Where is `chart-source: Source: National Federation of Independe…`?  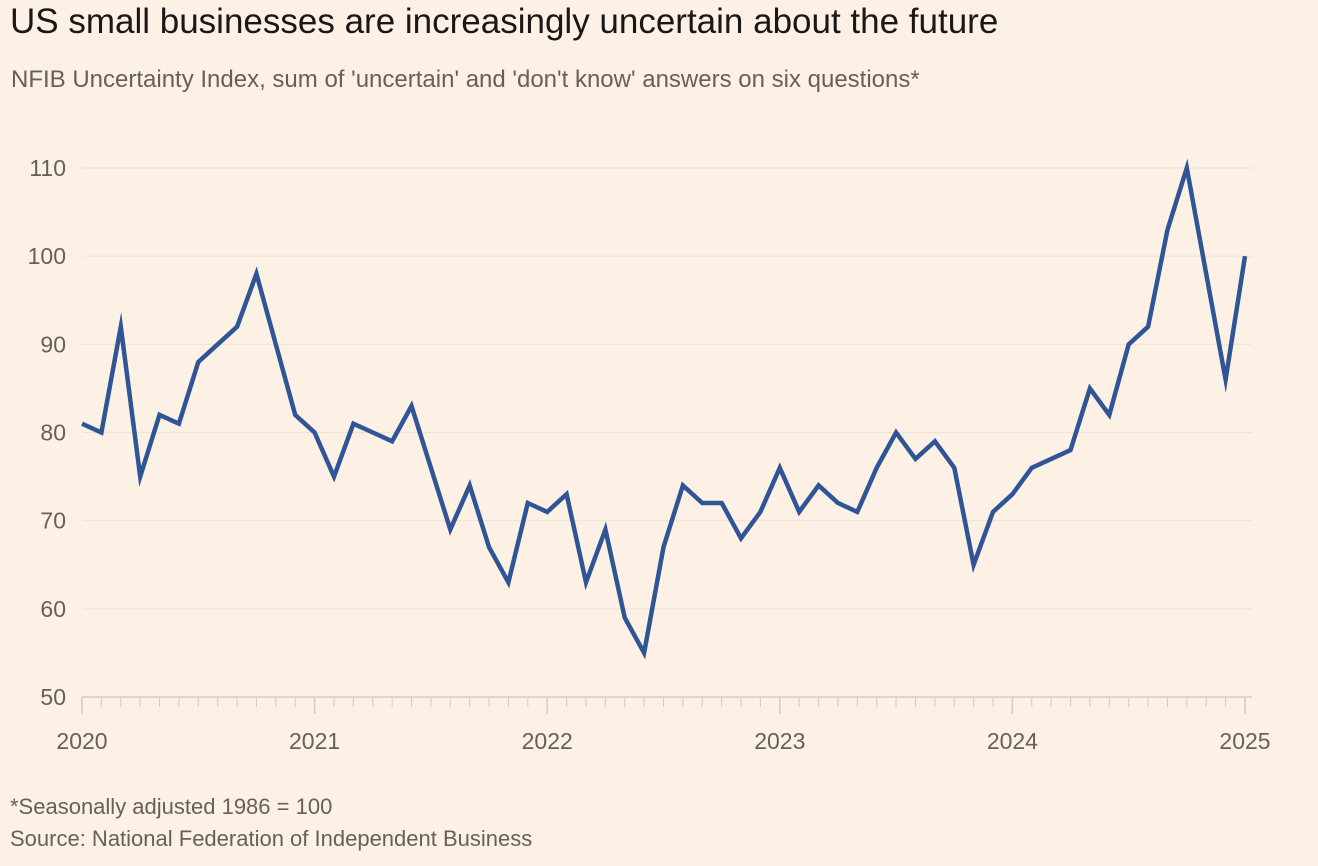
chart-source: Source: National Federation of Independe… is located at coordinates (271, 838).